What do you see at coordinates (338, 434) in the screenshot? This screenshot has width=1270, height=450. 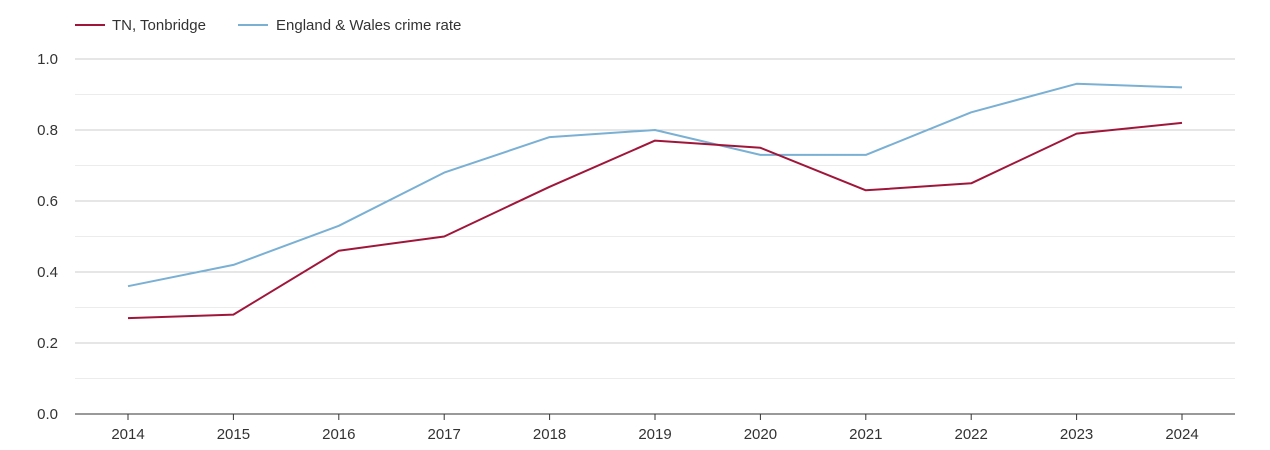 I see `x-tick-label: 2016` at bounding box center [338, 434].